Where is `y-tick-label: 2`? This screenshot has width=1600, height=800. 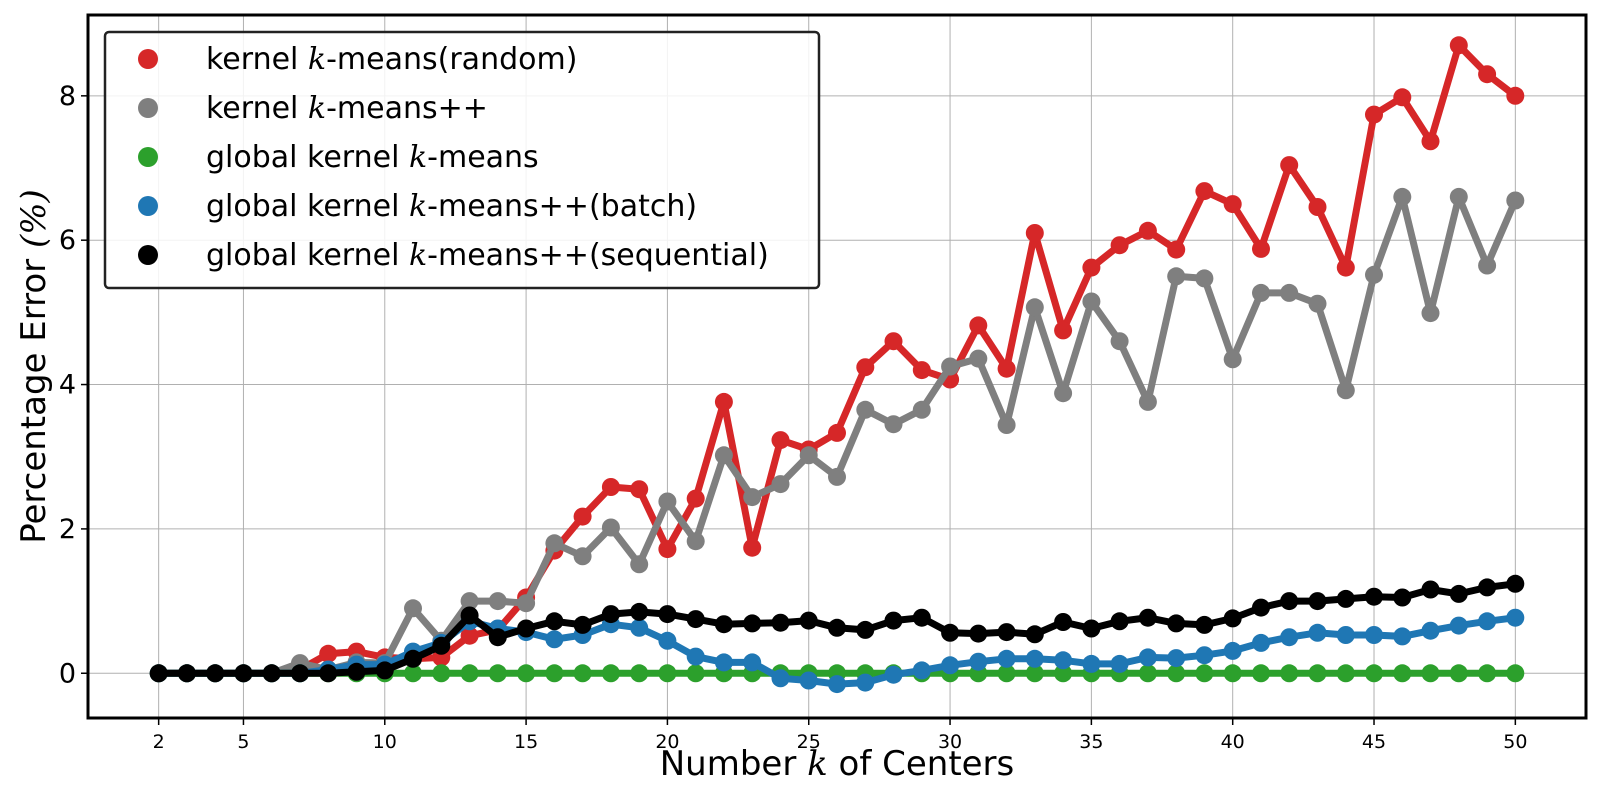 y-tick-label: 2 is located at coordinates (67, 529).